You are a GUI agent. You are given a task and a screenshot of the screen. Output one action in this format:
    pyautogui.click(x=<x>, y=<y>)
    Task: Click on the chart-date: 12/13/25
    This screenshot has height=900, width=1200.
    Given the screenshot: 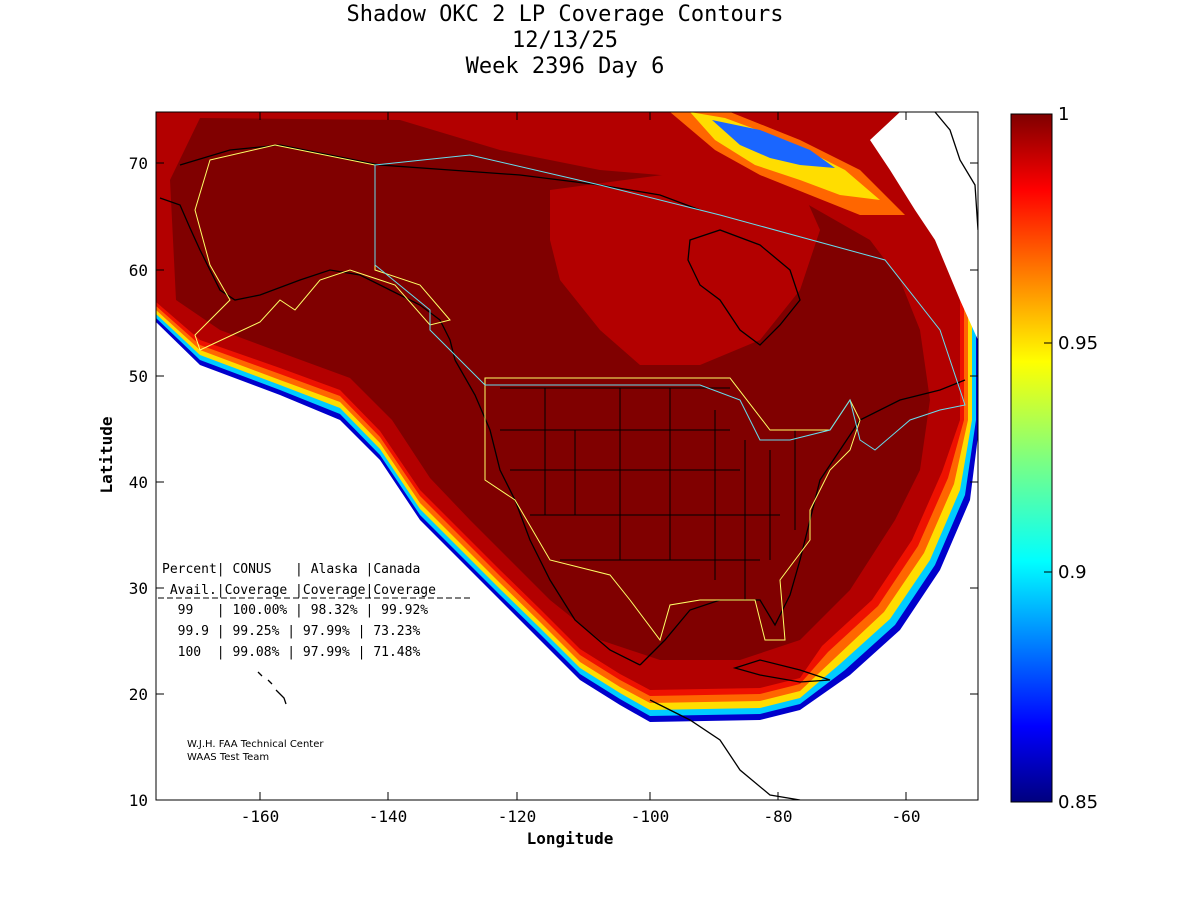 What is the action you would take?
    pyautogui.click(x=565, y=40)
    